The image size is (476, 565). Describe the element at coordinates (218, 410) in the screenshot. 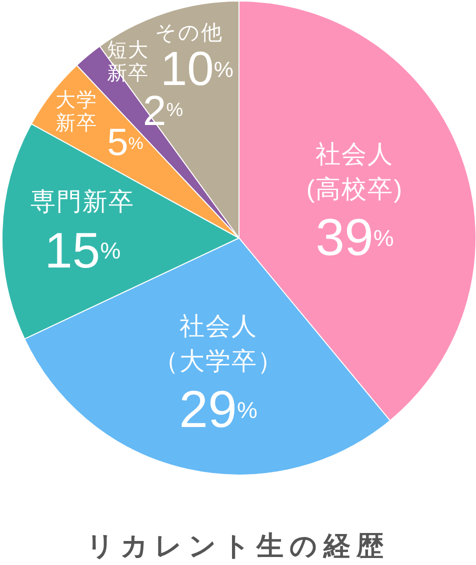

I see `data-label: 29%` at that location.